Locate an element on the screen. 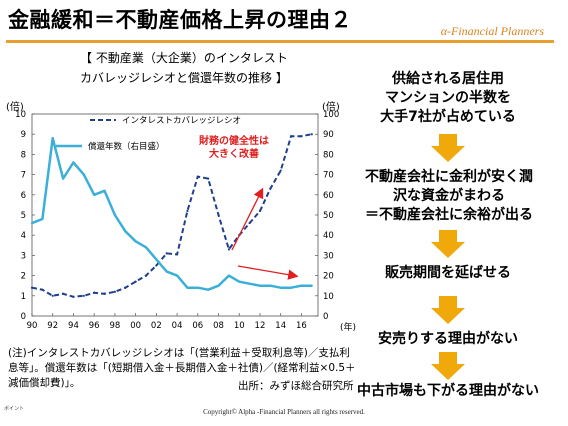 This screenshot has height=426, width=568. annotation-arrow-up is located at coordinates (247, 219).